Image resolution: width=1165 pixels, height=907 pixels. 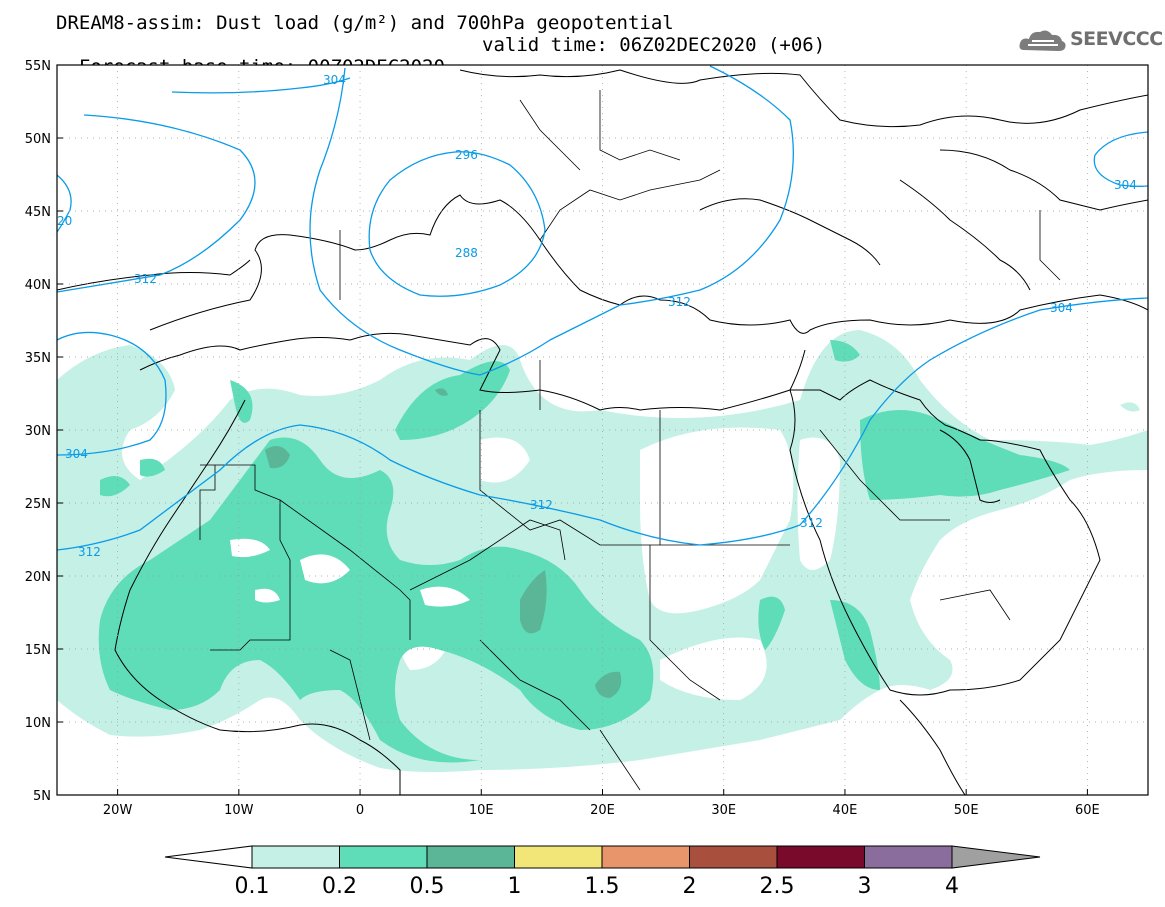 What do you see at coordinates (515, 886) in the screenshot?
I see `colorbar-label: 1` at bounding box center [515, 886].